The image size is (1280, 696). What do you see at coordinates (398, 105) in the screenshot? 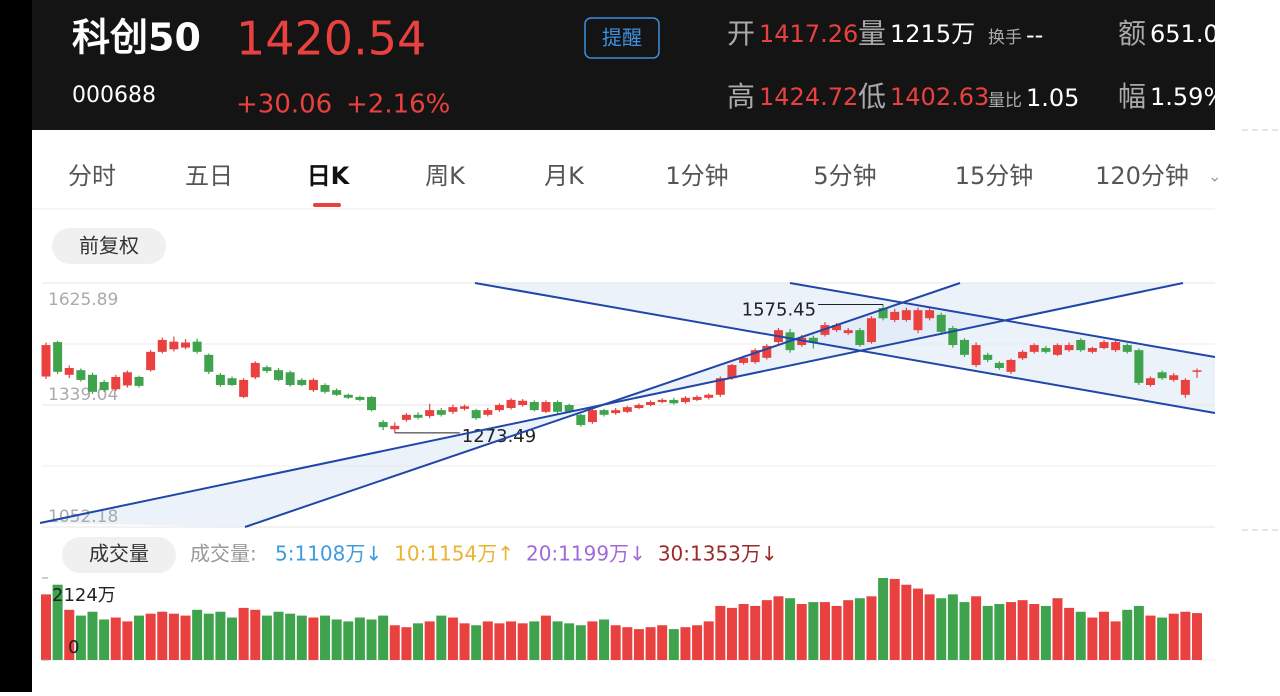
I see `change-pct: +2.16%` at bounding box center [398, 105].